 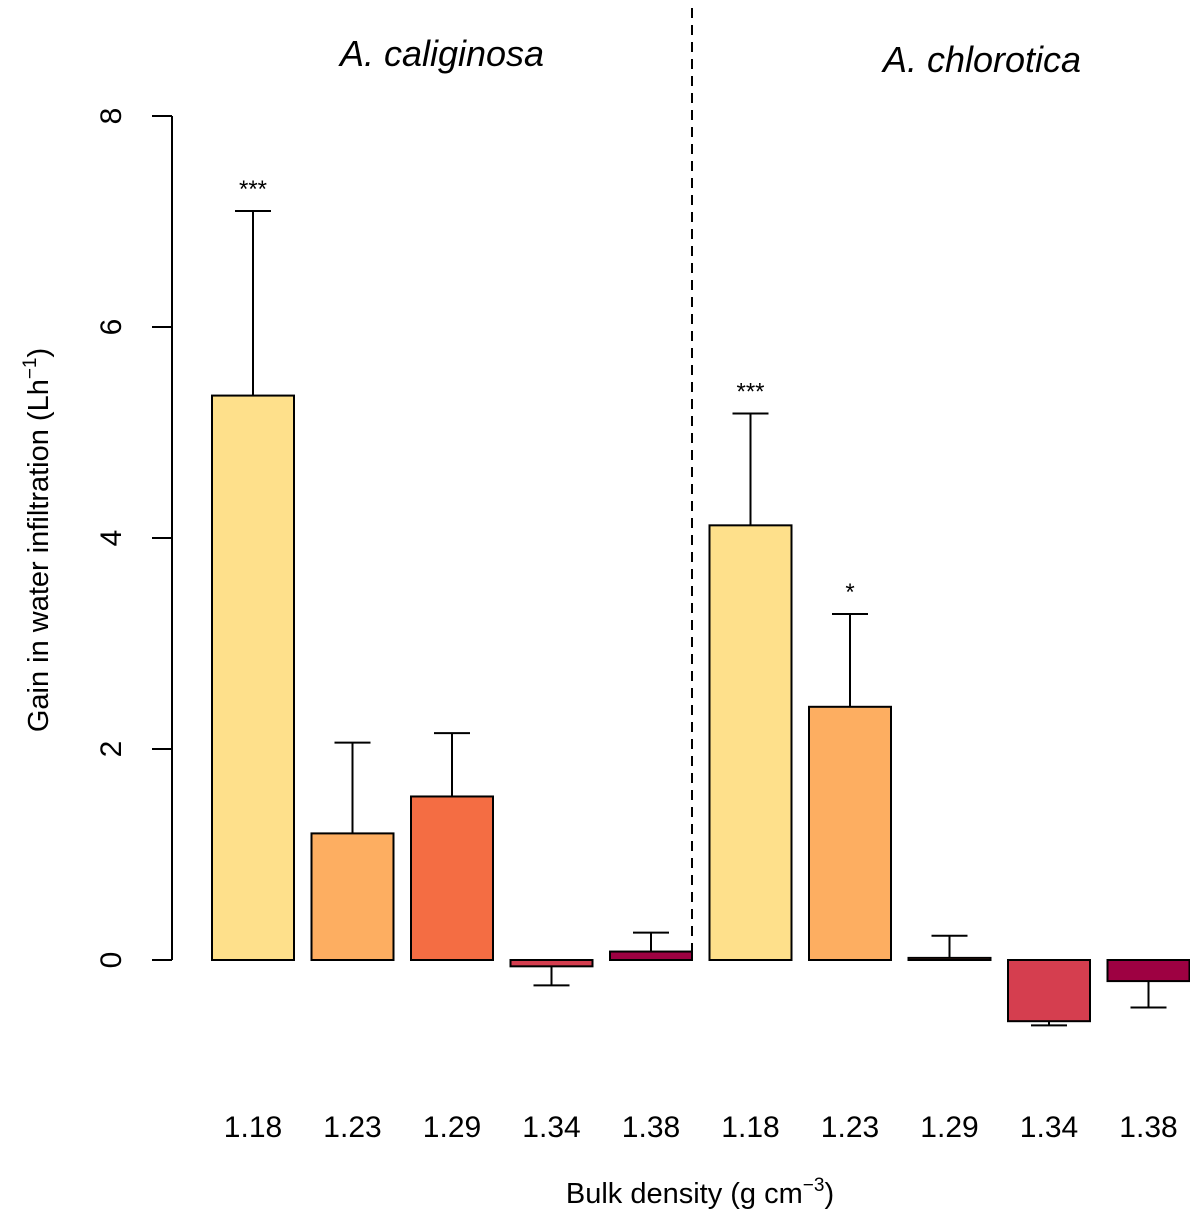 I want to click on y-axis-title-close: ), so click(x=39, y=353).